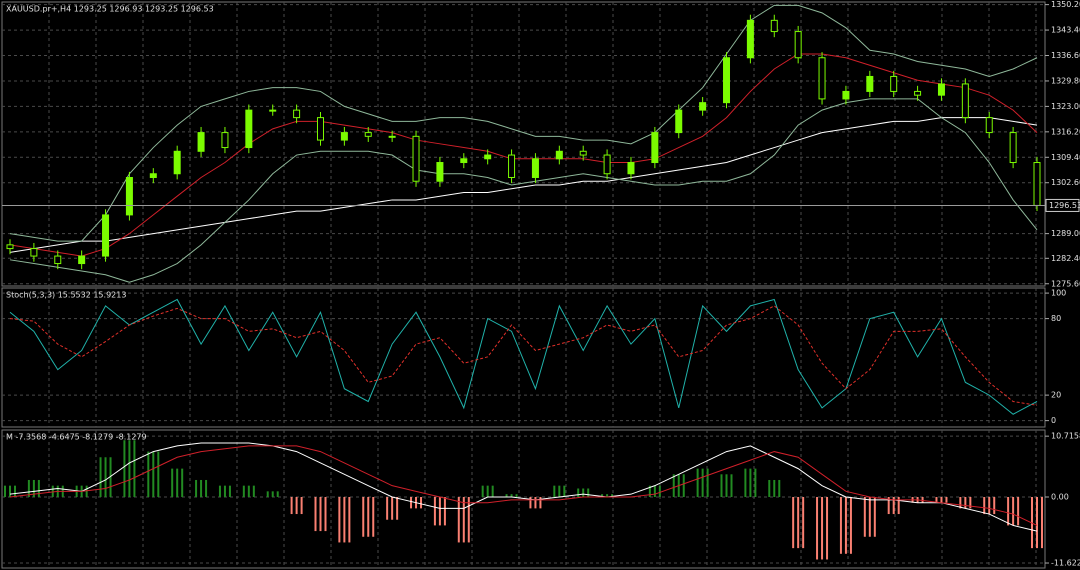 The image size is (1080, 570). I want to click on last-price-label: 1296.53, so click(1064, 205).